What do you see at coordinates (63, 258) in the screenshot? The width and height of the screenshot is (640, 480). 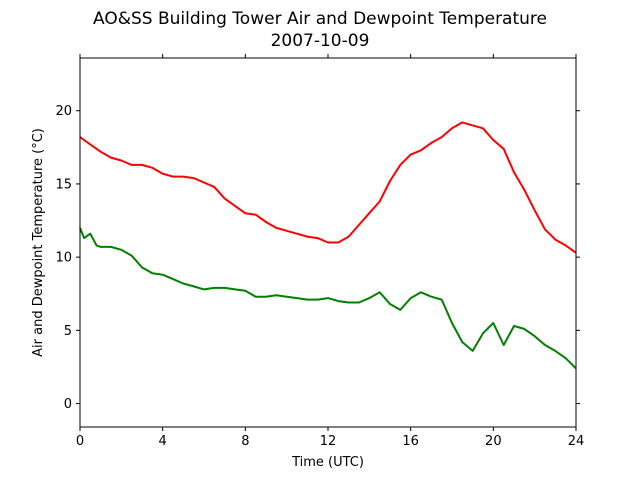 I see `y-tick-label: 10` at bounding box center [63, 258].